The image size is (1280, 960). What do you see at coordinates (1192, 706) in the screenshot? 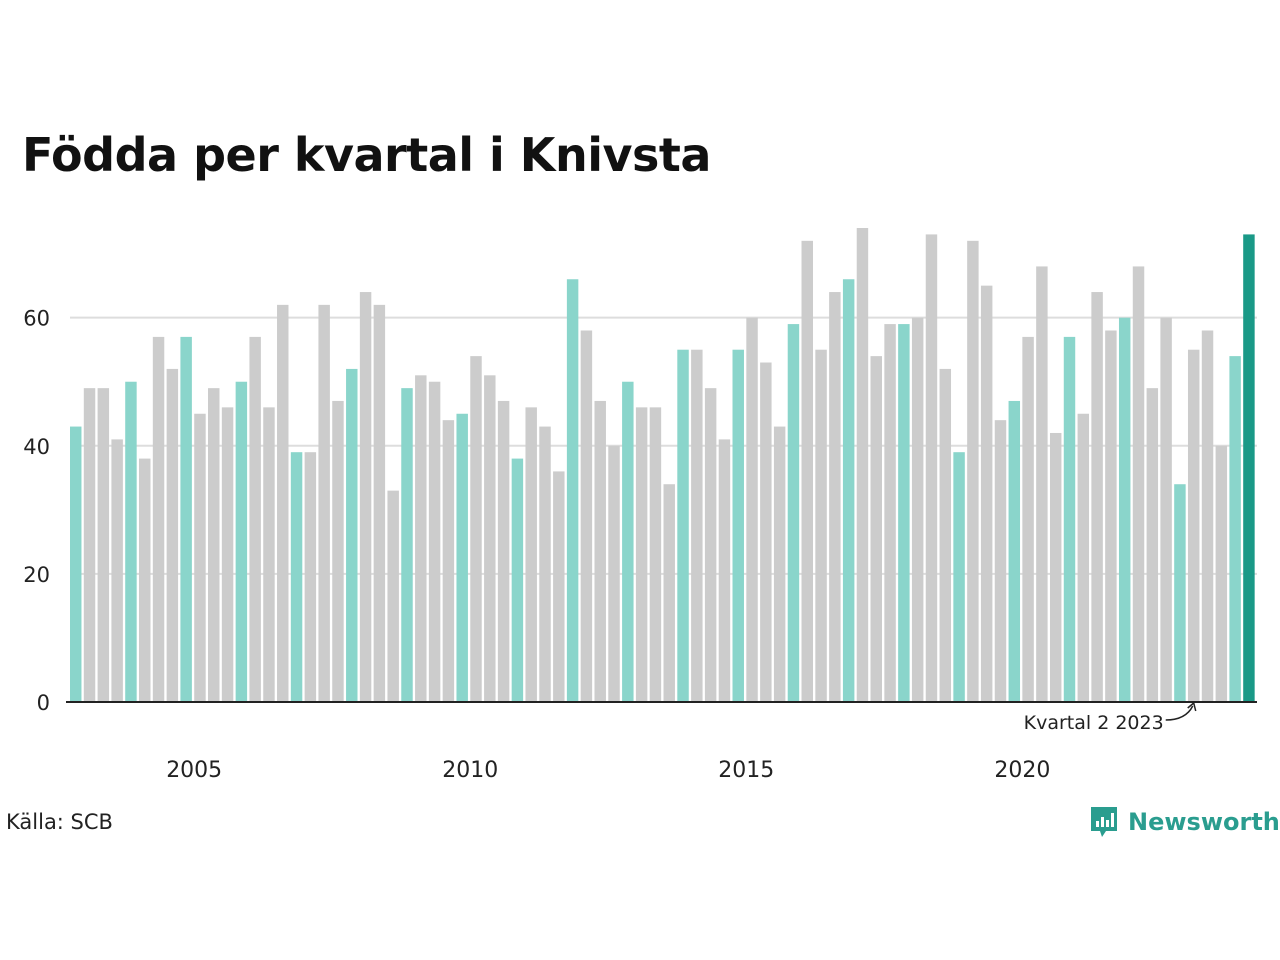
I see `annotation-arrowhead` at bounding box center [1192, 706].